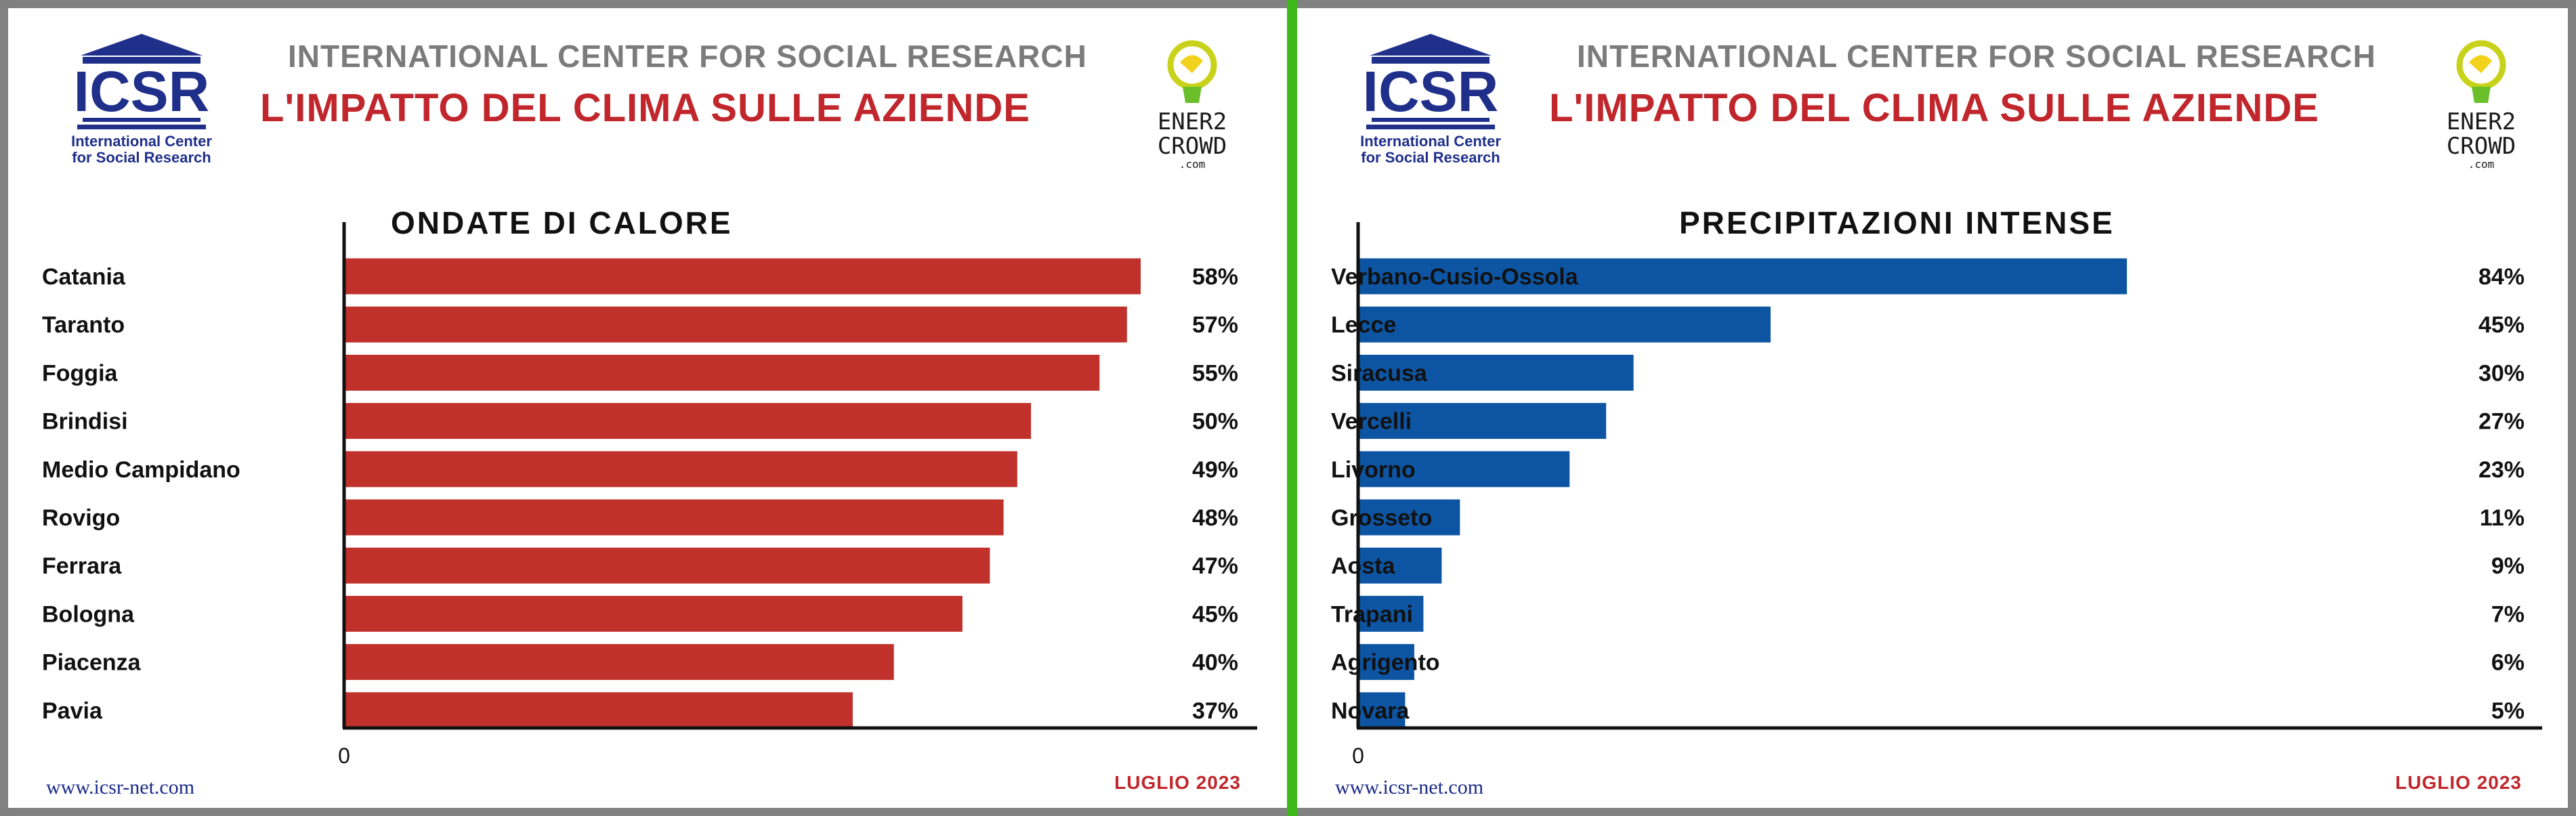 This screenshot has height=816, width=2576. Describe the element at coordinates (1292, 408) in the screenshot. I see `panel-divider` at that location.